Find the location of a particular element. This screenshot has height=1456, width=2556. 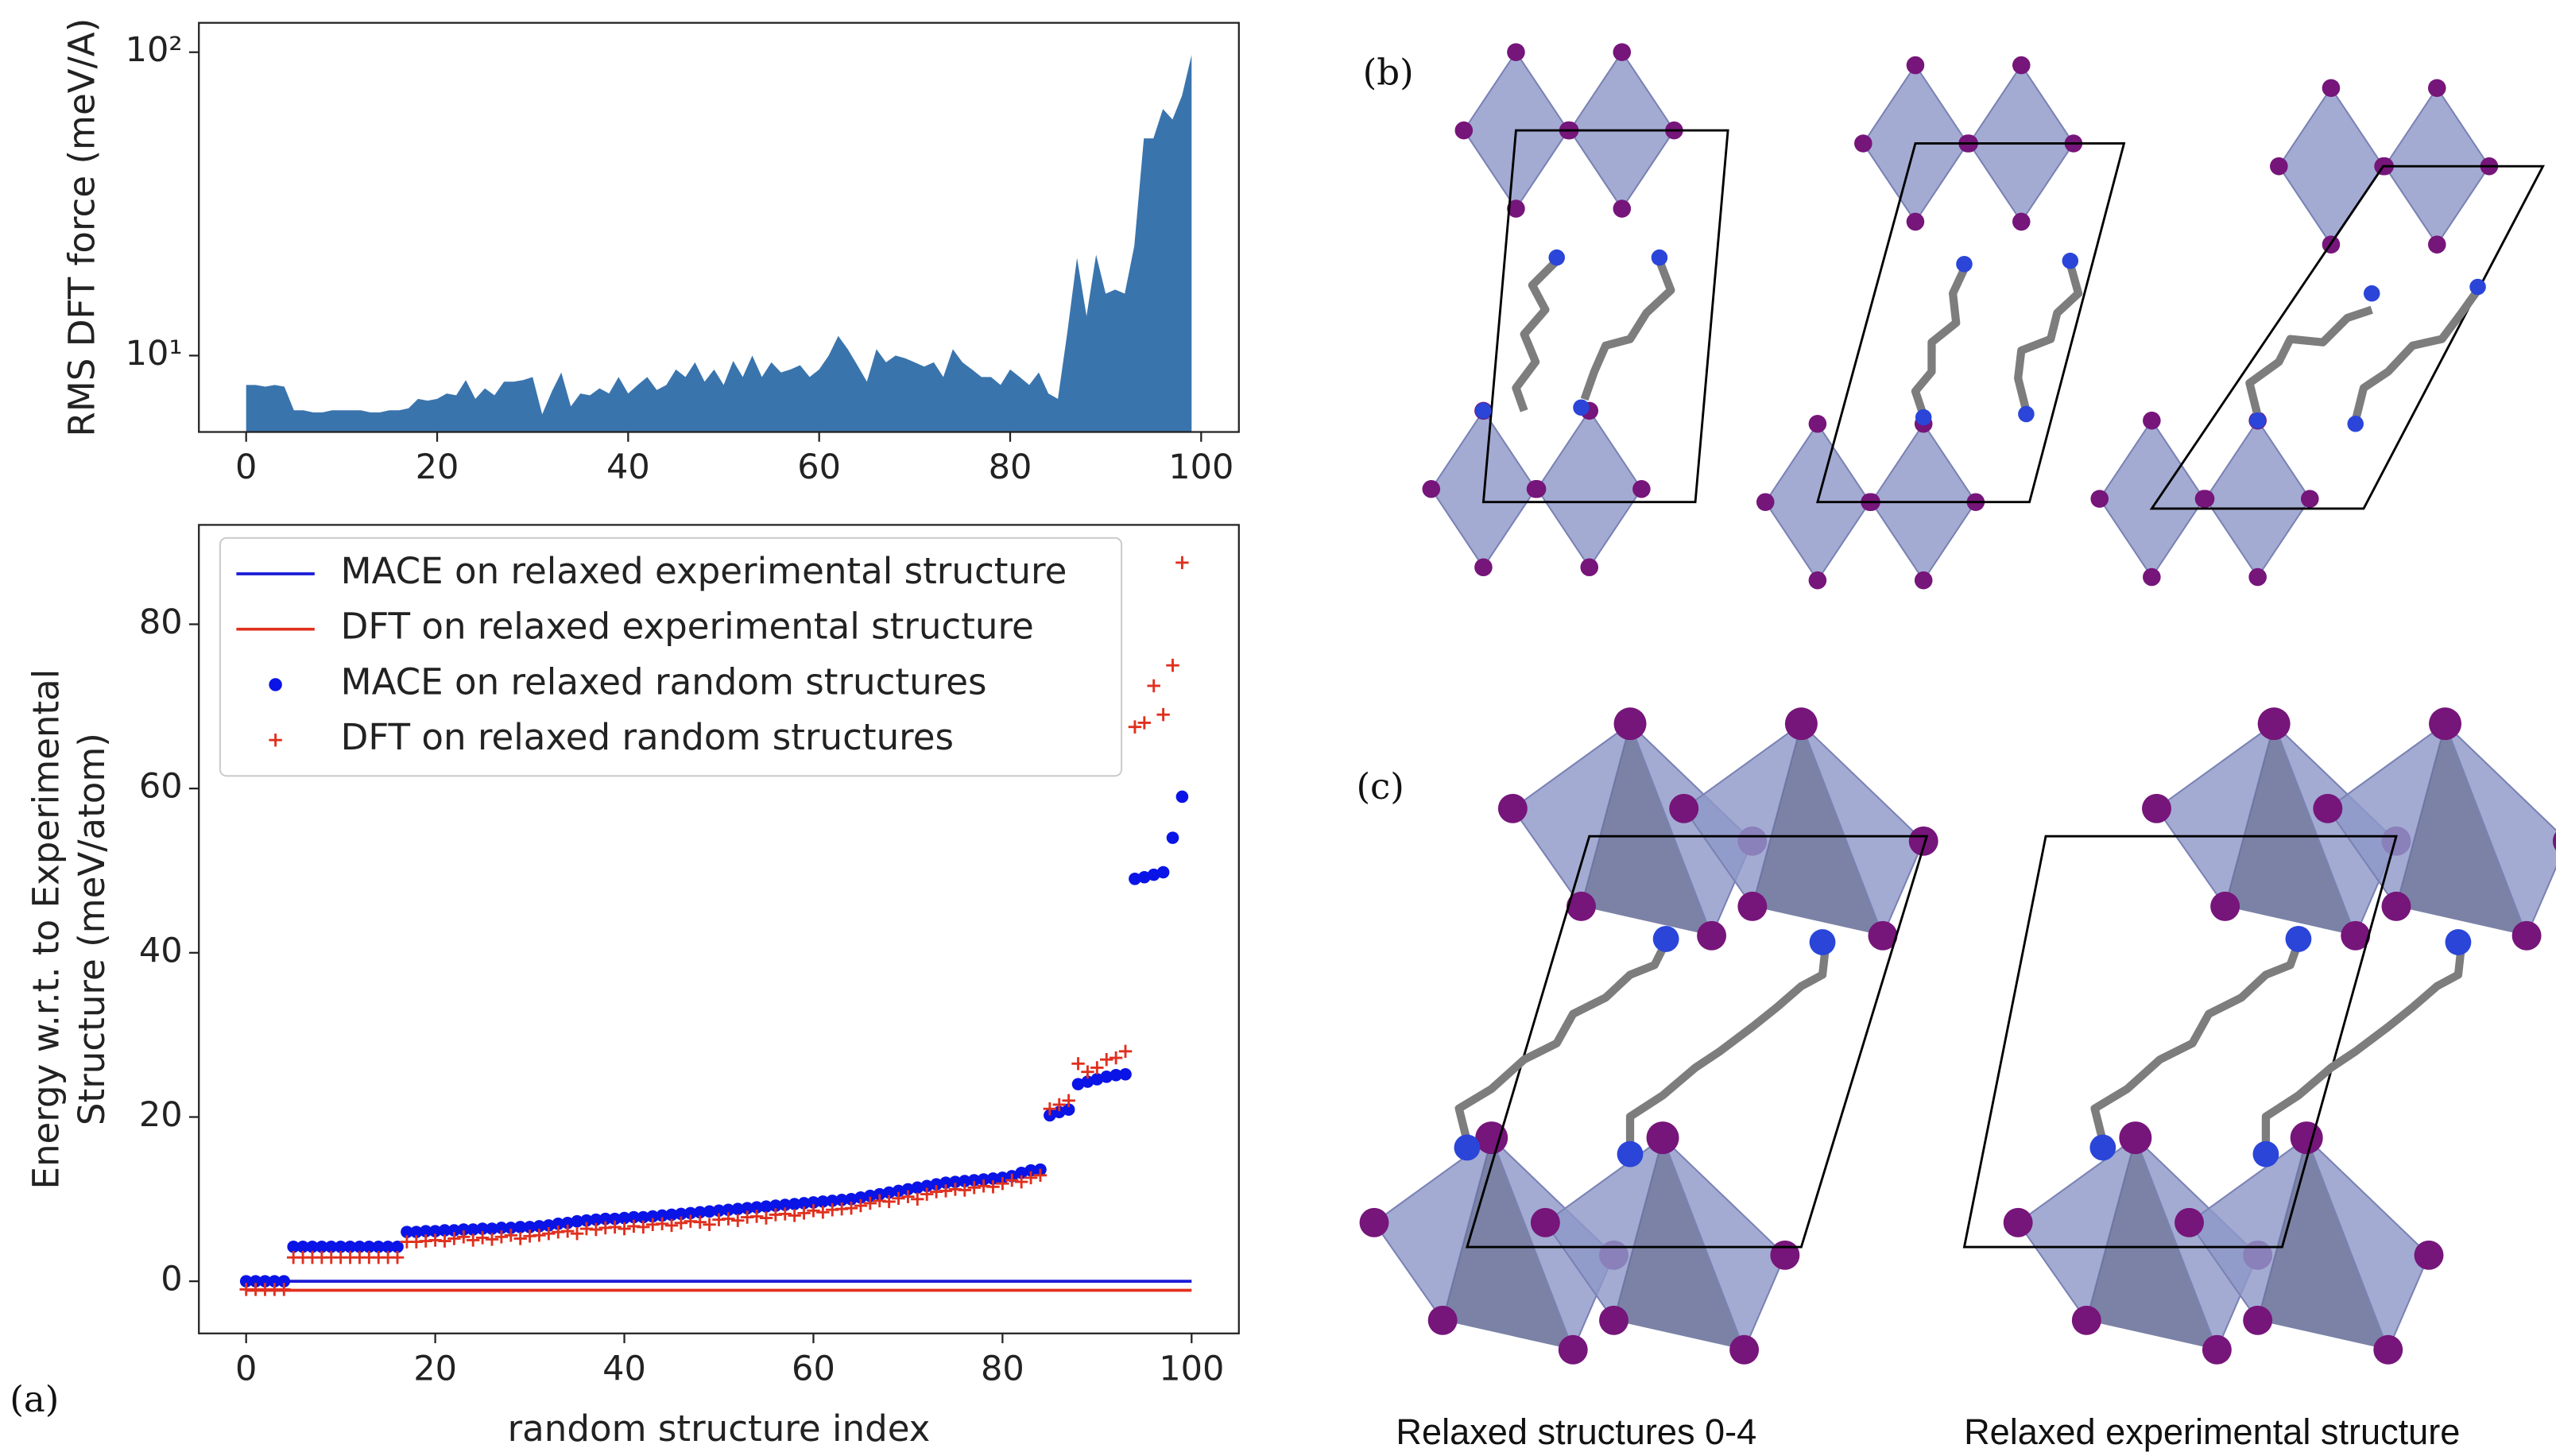

y-tick-label: 60 is located at coordinates (161, 787).